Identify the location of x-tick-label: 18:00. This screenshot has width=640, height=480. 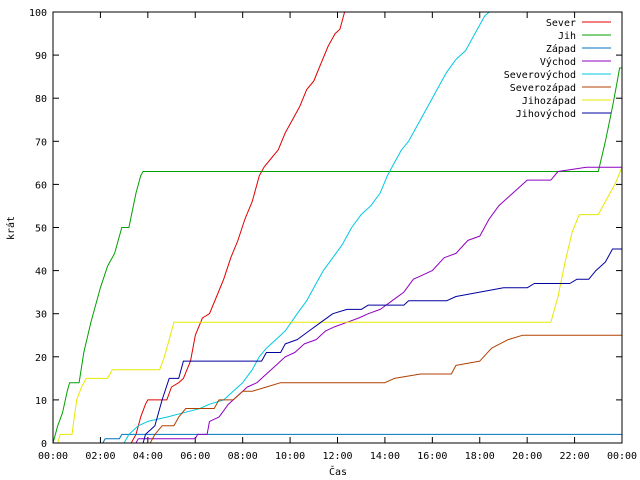
(480, 456).